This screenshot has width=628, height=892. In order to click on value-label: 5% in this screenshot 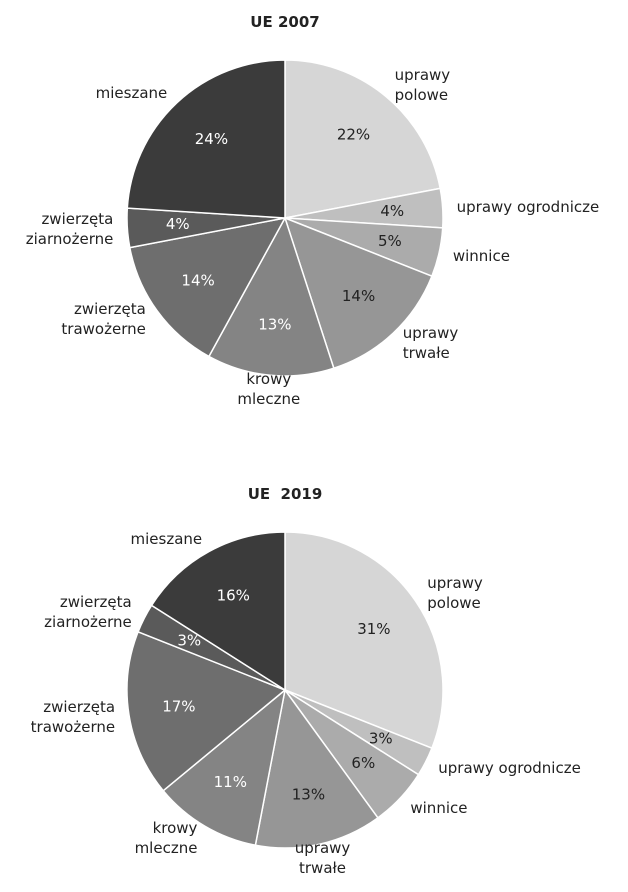, I will do `click(390, 241)`.